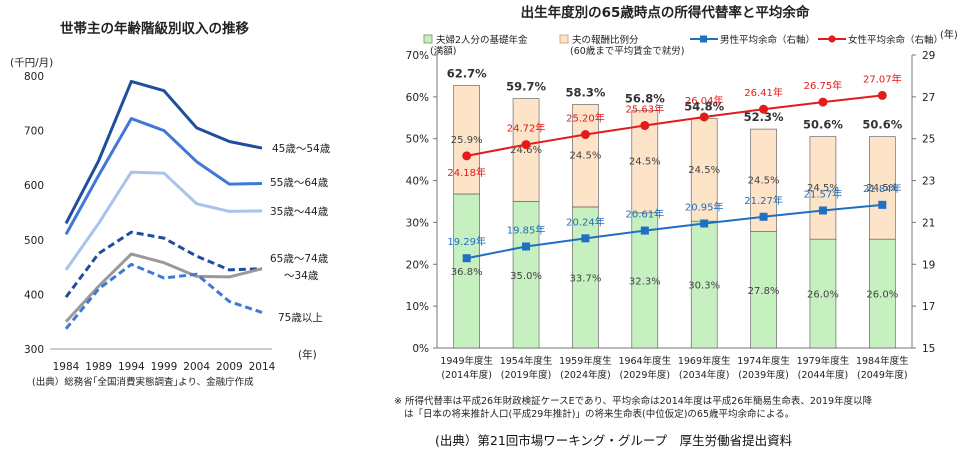 The image size is (976, 459). Describe the element at coordinates (674, 231) in the screenshot. I see `male-life-expectancy-line` at that location.